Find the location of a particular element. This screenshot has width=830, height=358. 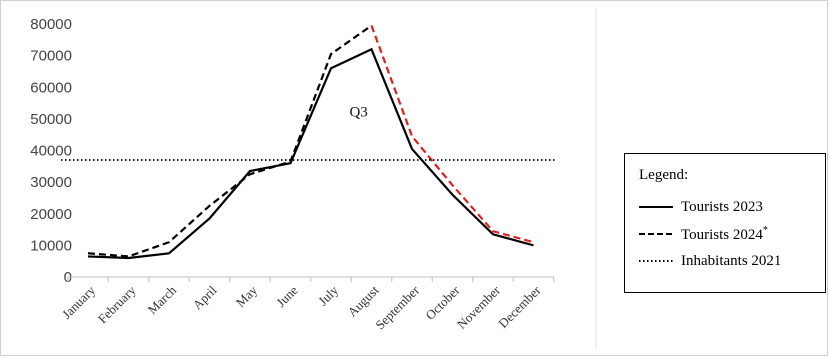

y-tick-label: 10000 is located at coordinates (51, 245).